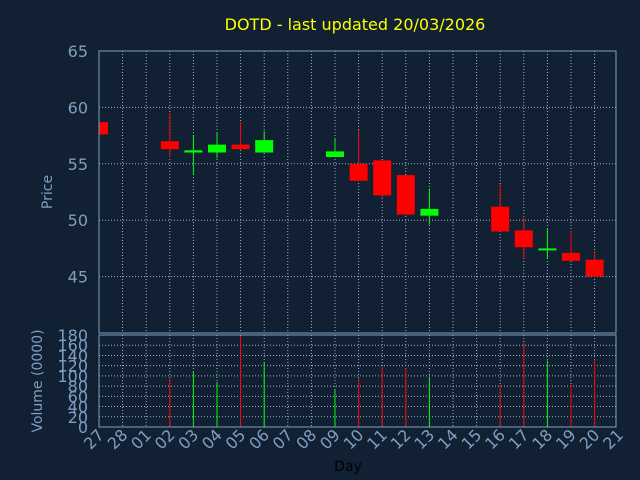 Image resolution: width=640 pixels, height=480 pixels. What do you see at coordinates (72, 366) in the screenshot?
I see `volume-y-tick-label: 120` at bounding box center [72, 366].